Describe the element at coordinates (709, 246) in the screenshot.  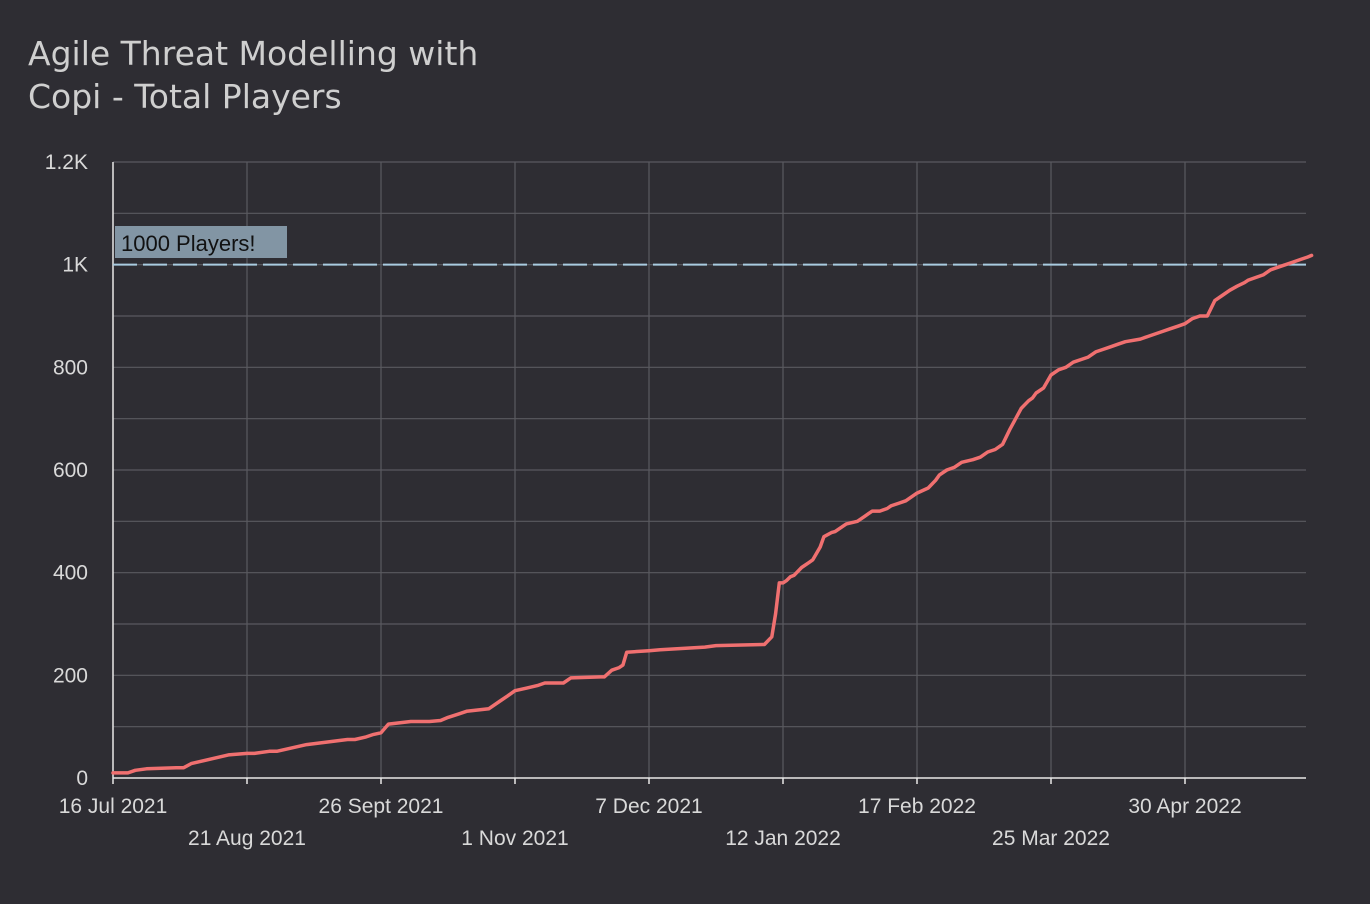
I see `reference-line-group: 1000 Players!` at that location.